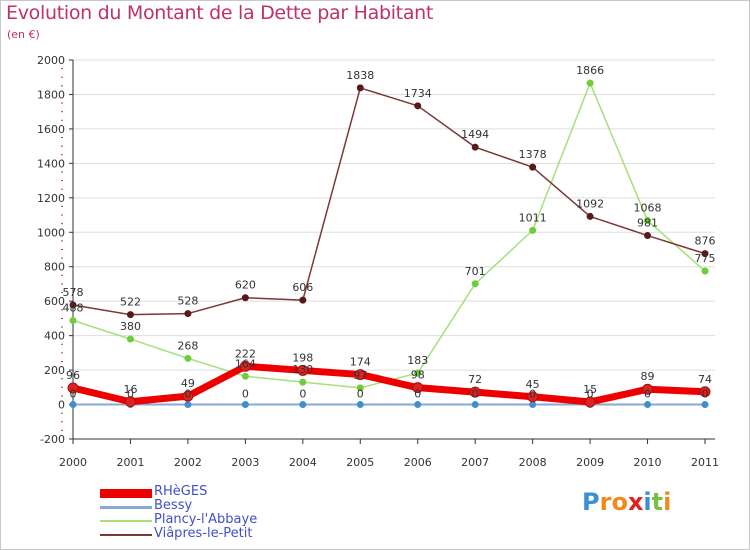 Image resolution: width=750 pixels, height=550 pixels. I want to click on x-tick-label: 2005, so click(360, 462).